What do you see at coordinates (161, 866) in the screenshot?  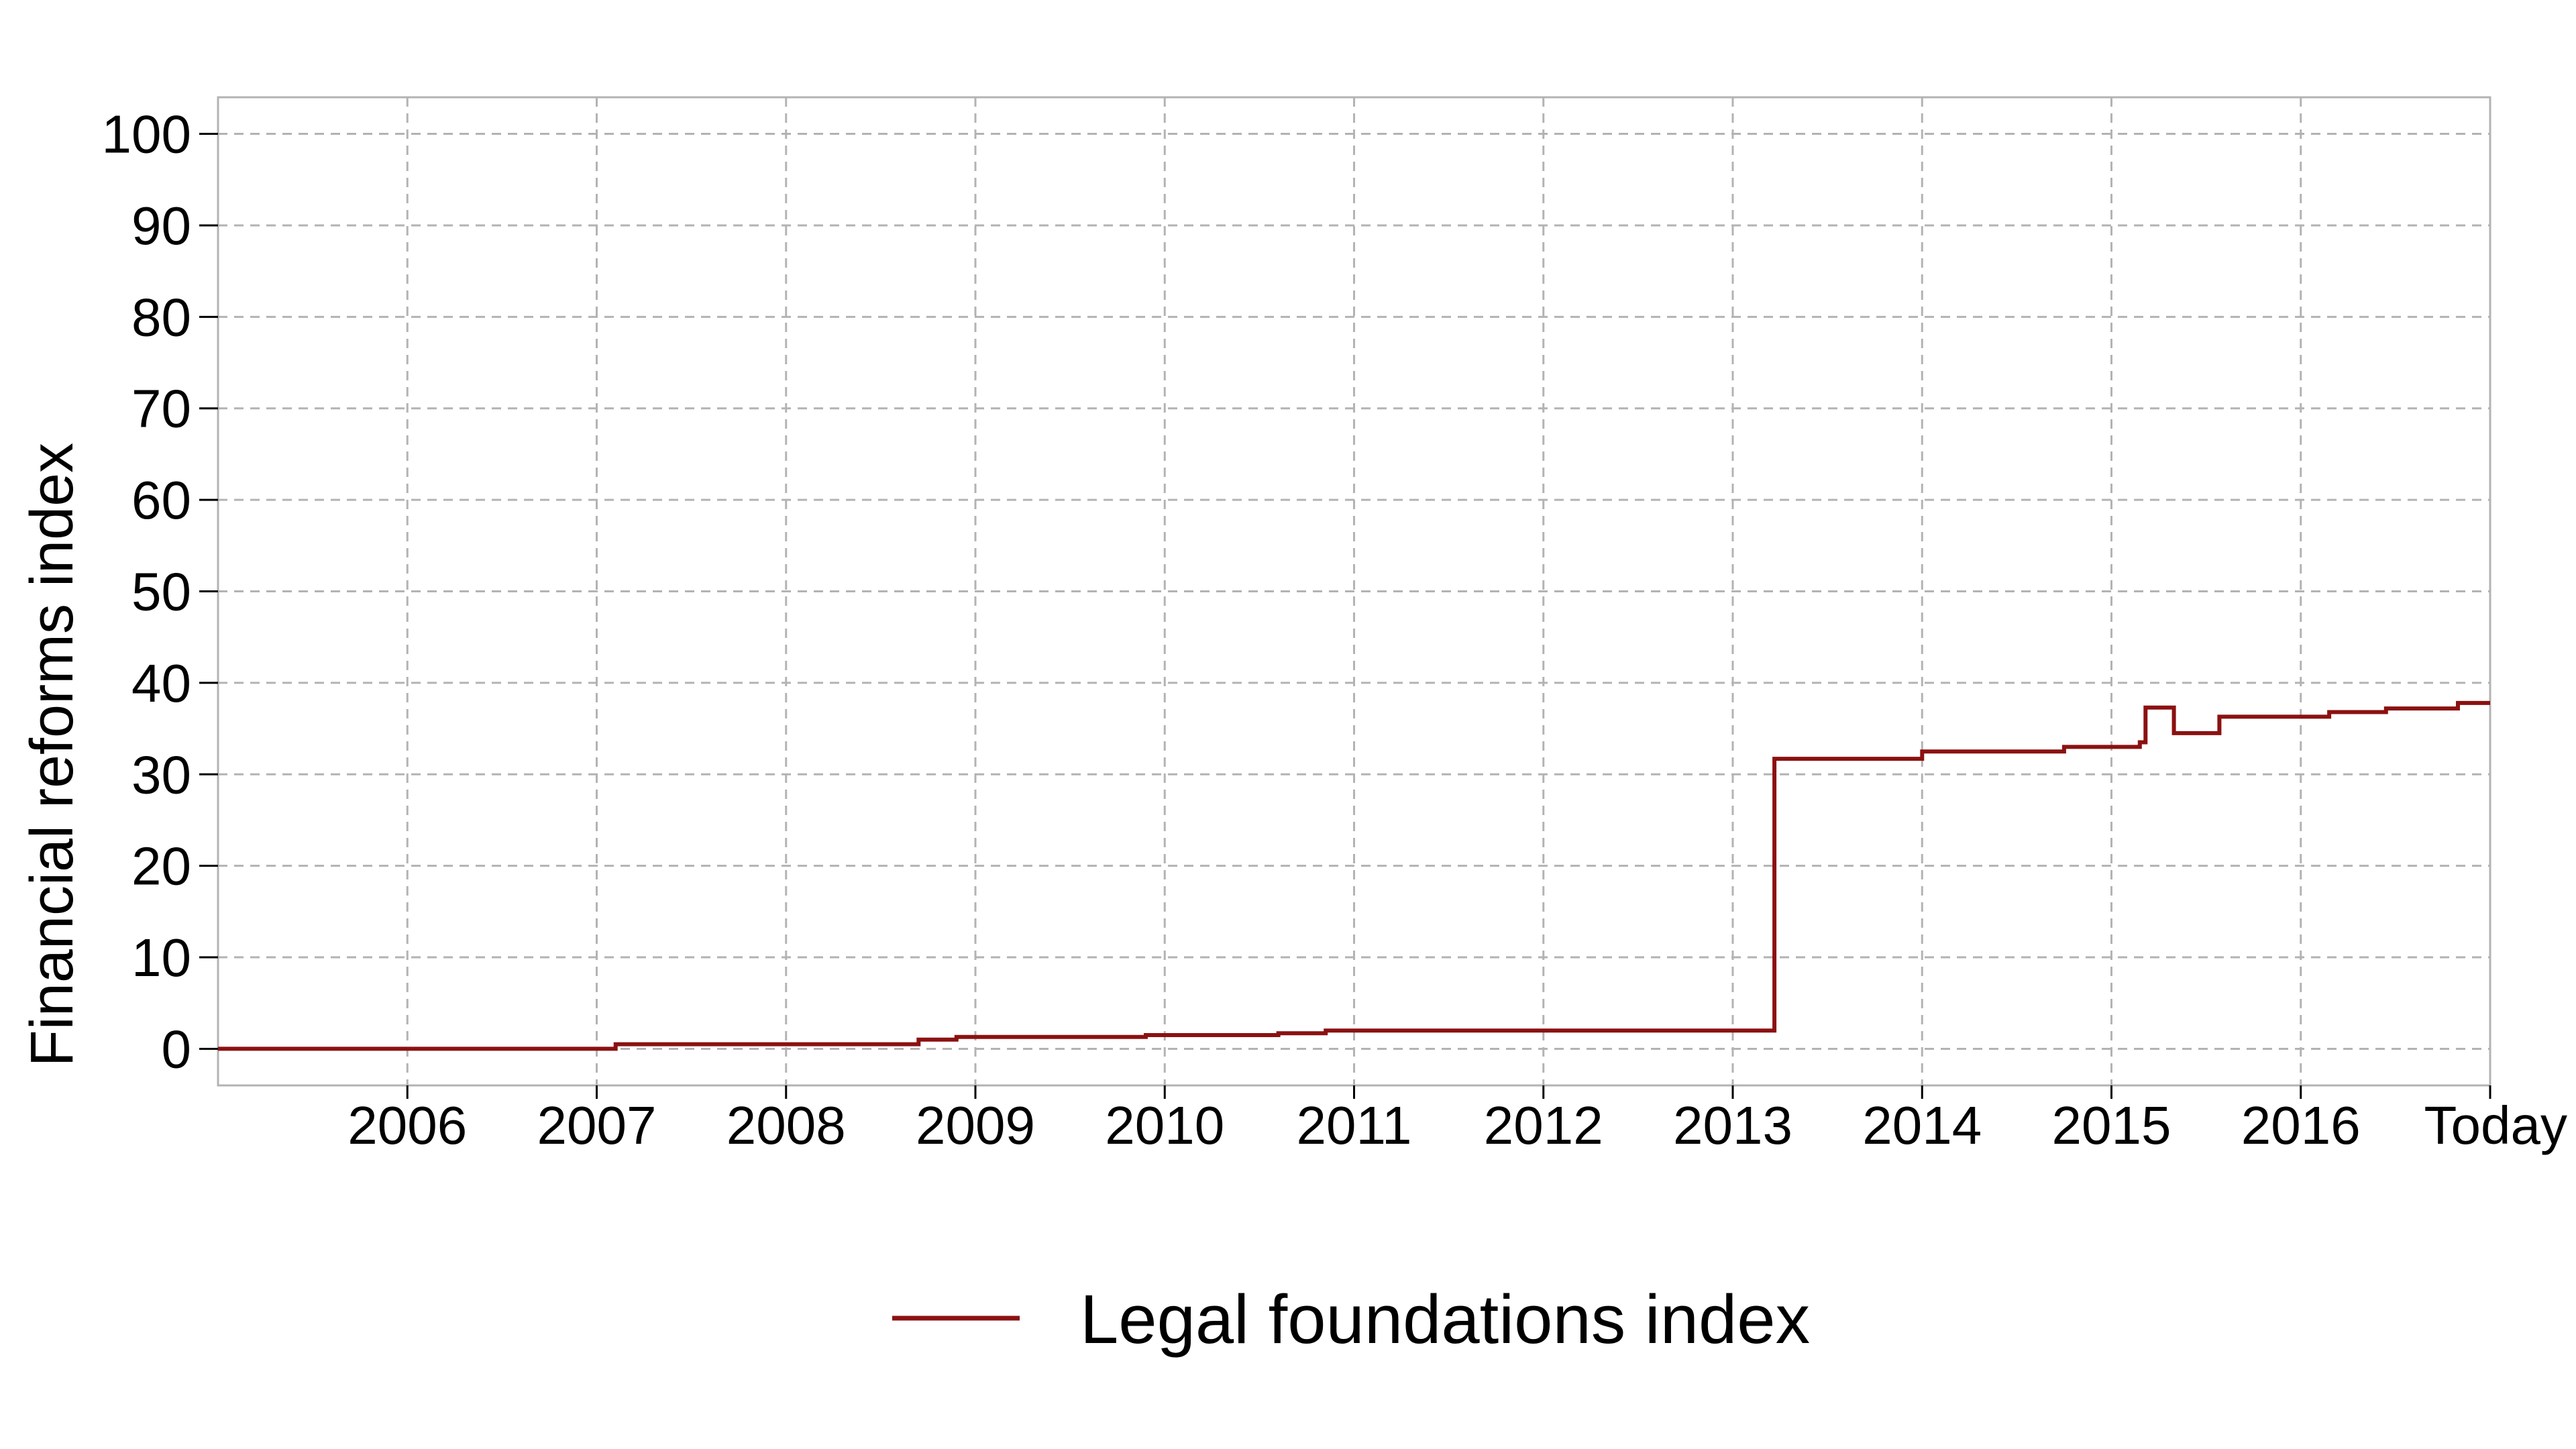 I see `y-tick-label-20: 20` at bounding box center [161, 866].